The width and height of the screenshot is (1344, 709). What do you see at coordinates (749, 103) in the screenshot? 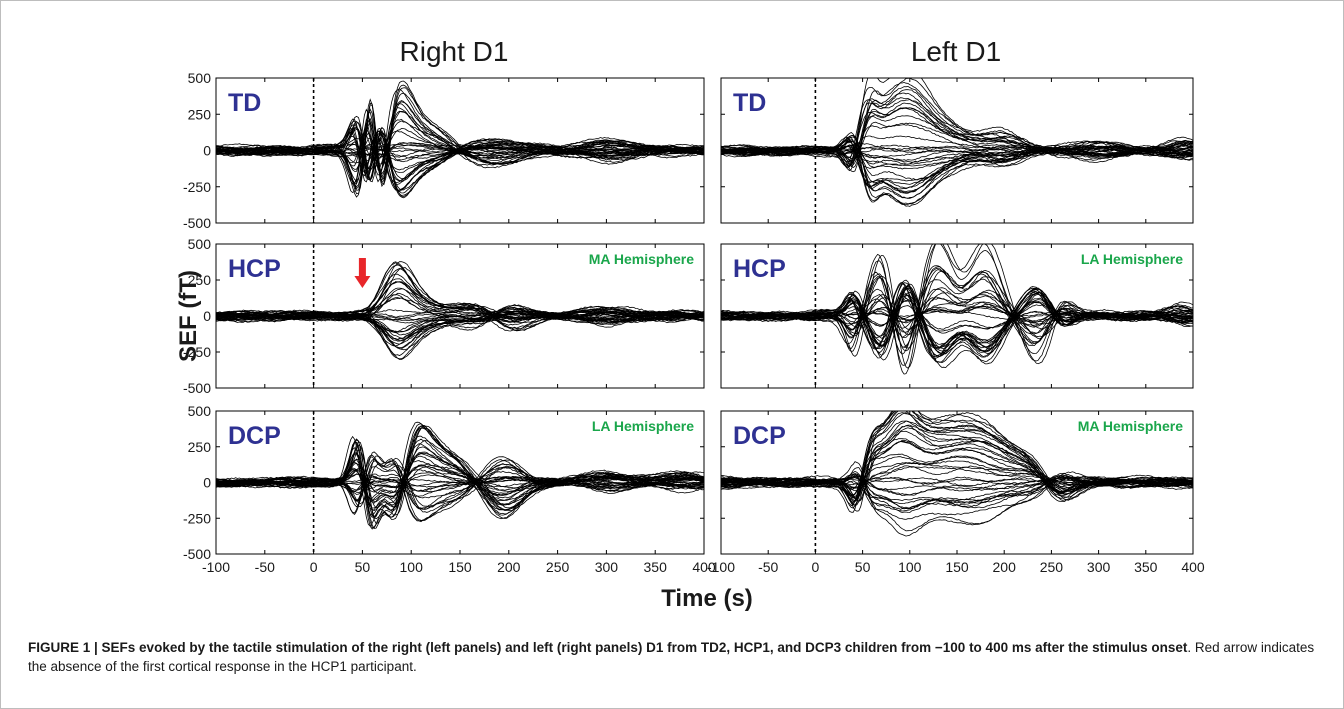
I see `group-label-td: TD` at bounding box center [749, 103].